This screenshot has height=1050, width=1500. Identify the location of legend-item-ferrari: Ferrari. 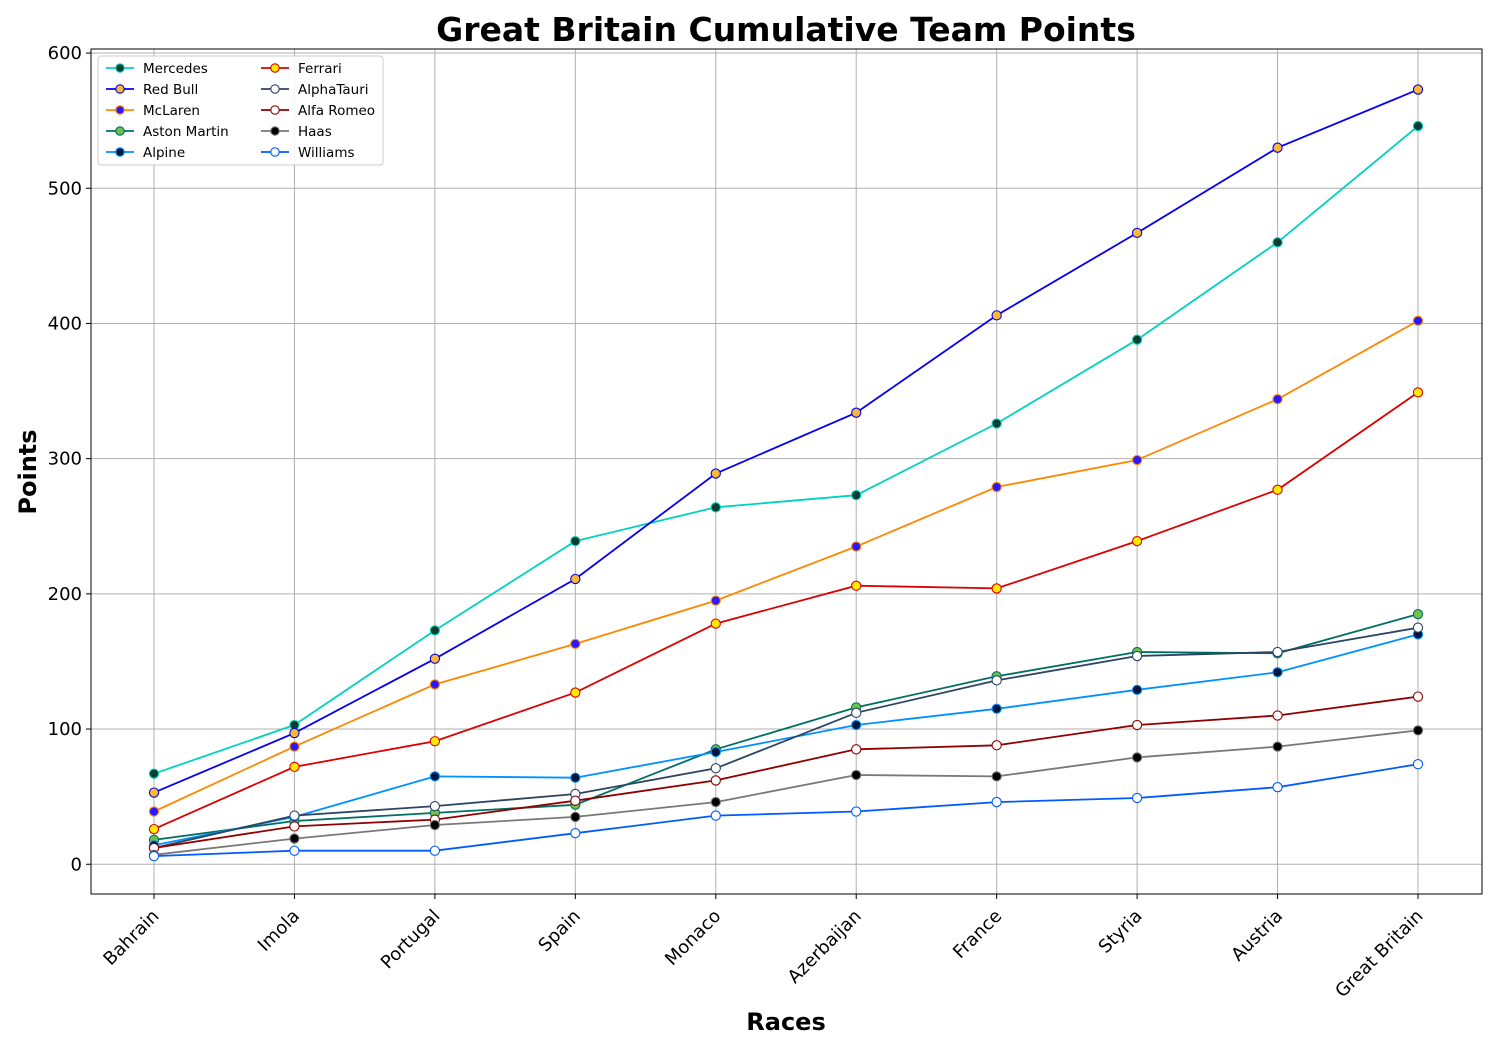
(301, 69).